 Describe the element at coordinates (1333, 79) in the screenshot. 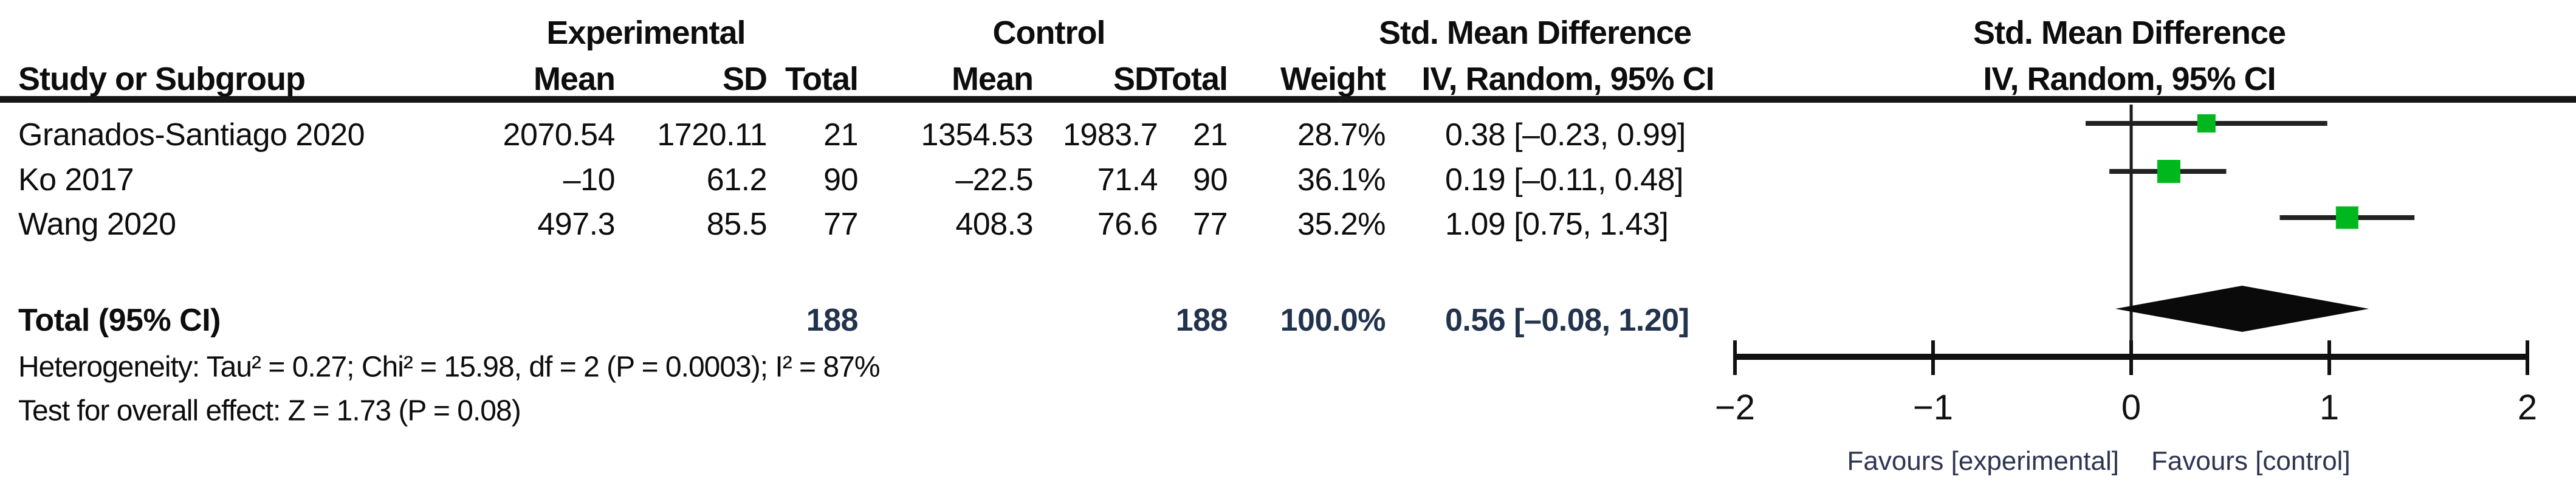

I see `col-header-weight: Weight` at that location.